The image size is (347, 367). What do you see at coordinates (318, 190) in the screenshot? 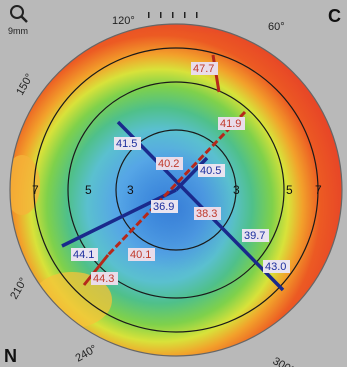
I see `ring-label-right-7: 7` at bounding box center [318, 190].